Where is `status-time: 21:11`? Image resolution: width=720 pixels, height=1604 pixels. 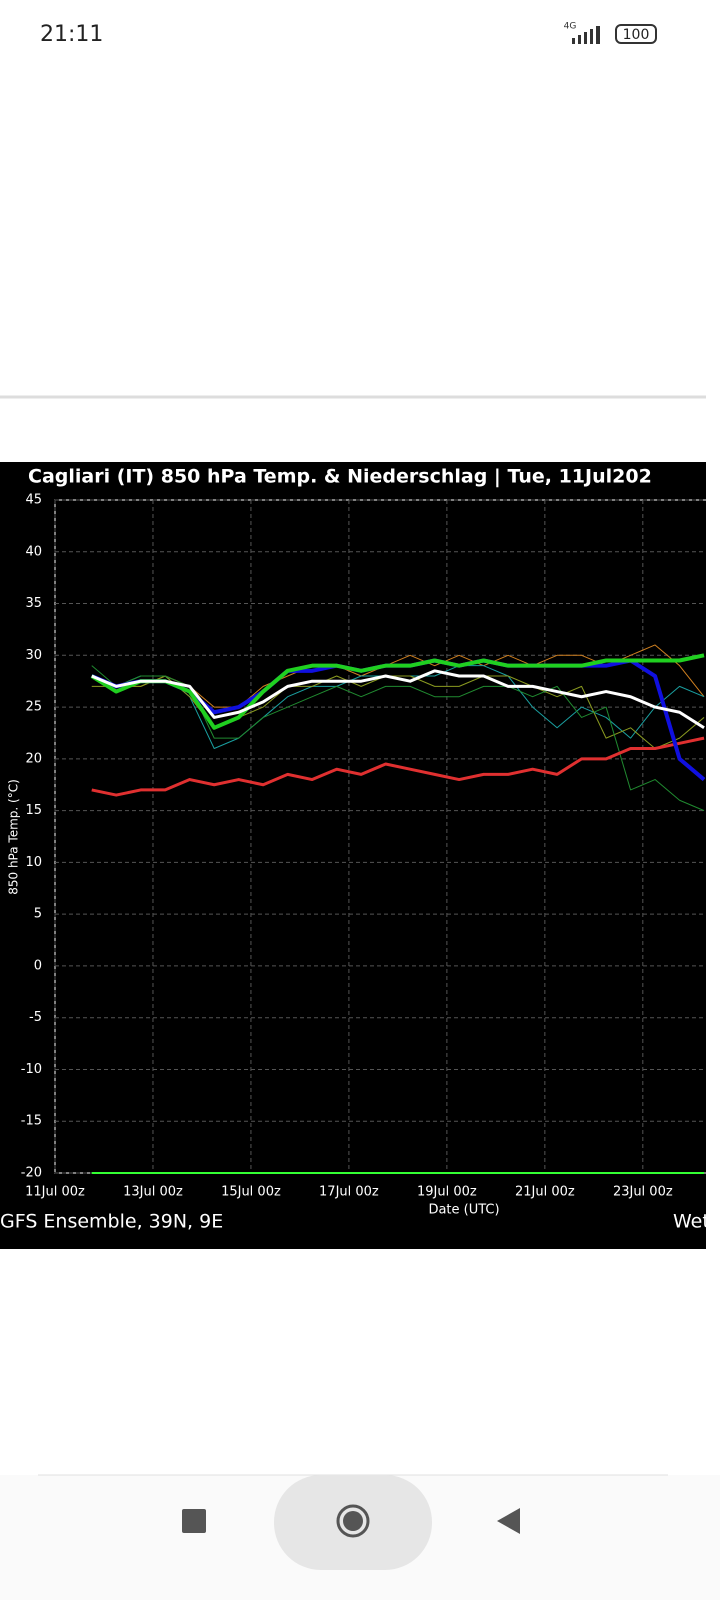 status-time: 21:11 is located at coordinates (71, 34).